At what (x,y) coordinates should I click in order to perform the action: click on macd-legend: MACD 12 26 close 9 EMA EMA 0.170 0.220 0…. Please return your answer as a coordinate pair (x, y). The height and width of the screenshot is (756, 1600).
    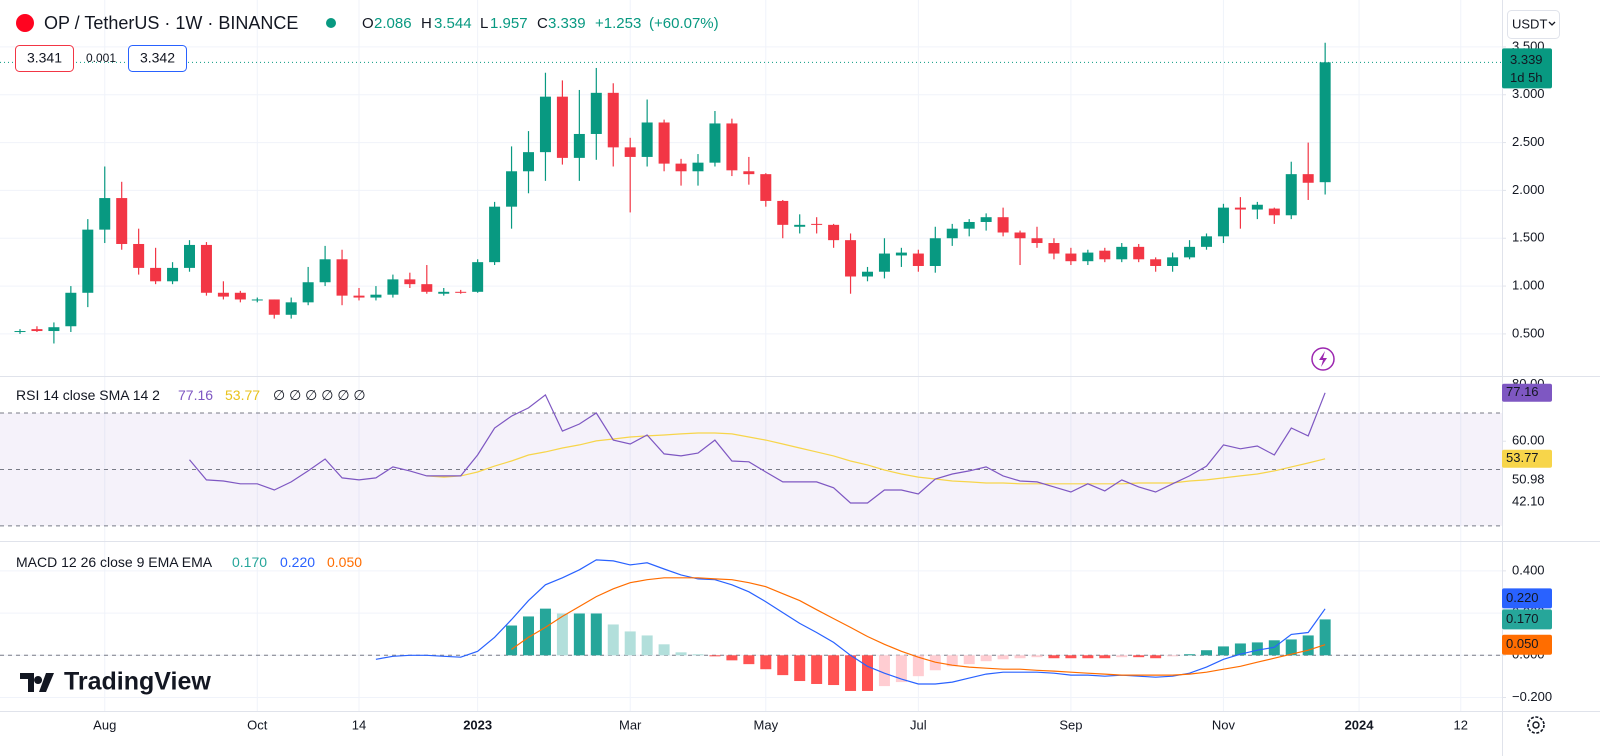
    Looking at the image, I should click on (189, 562).